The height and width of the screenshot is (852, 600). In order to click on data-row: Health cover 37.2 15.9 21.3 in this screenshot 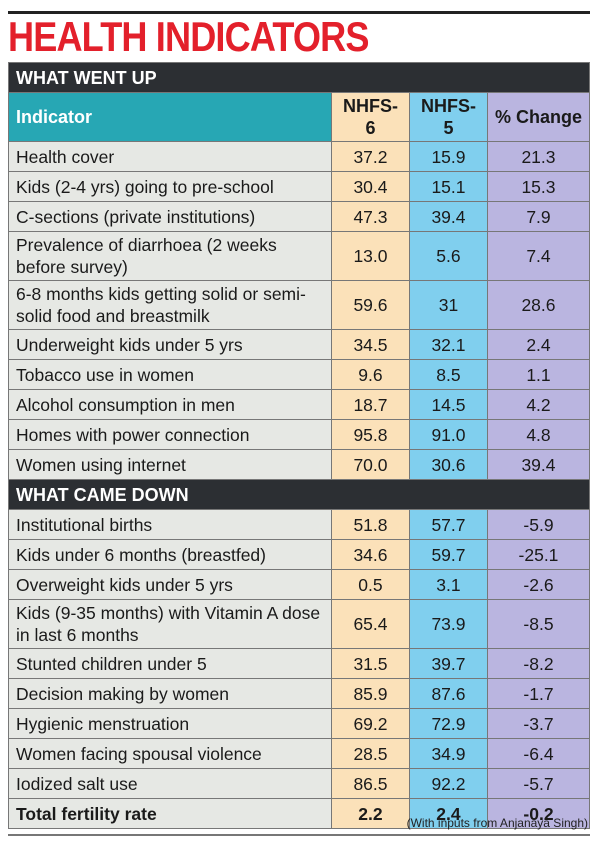, I will do `click(299, 156)`.